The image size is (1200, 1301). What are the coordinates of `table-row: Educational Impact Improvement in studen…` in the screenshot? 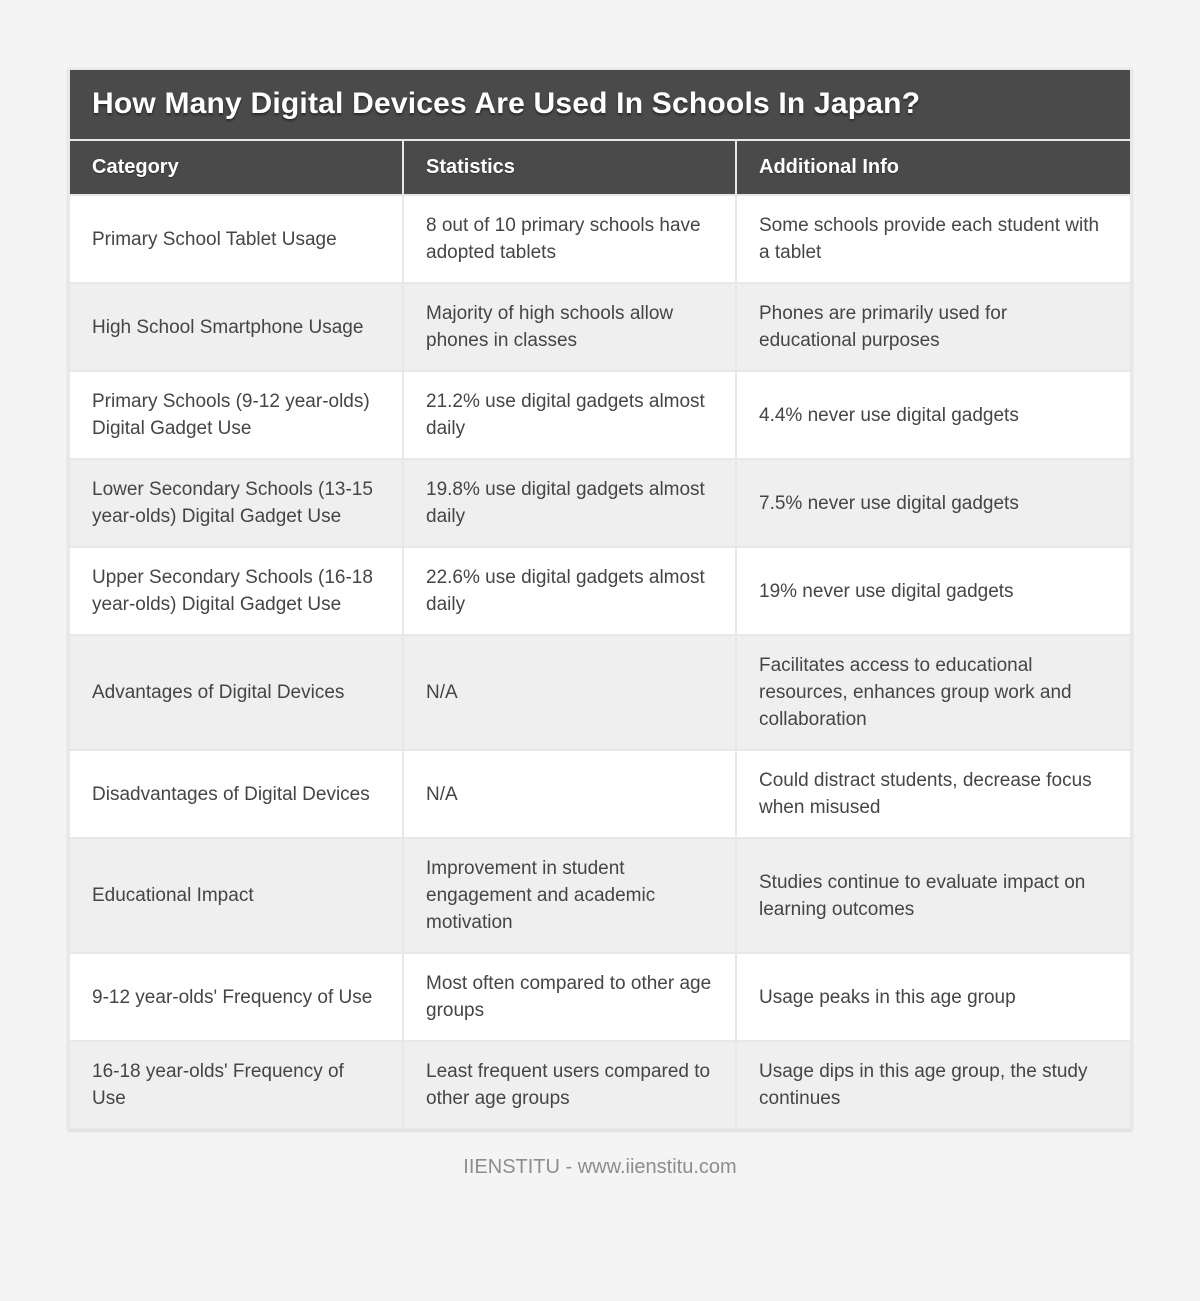 It's located at (600, 895).